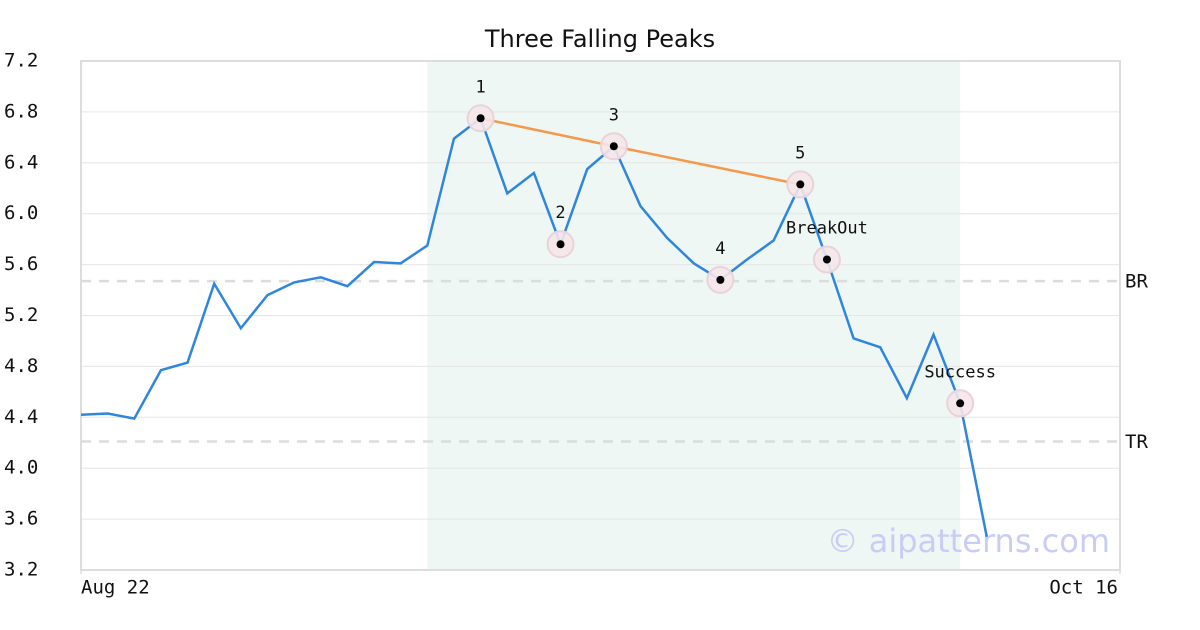  What do you see at coordinates (21, 264) in the screenshot?
I see `y-tick-label: 5.6` at bounding box center [21, 264].